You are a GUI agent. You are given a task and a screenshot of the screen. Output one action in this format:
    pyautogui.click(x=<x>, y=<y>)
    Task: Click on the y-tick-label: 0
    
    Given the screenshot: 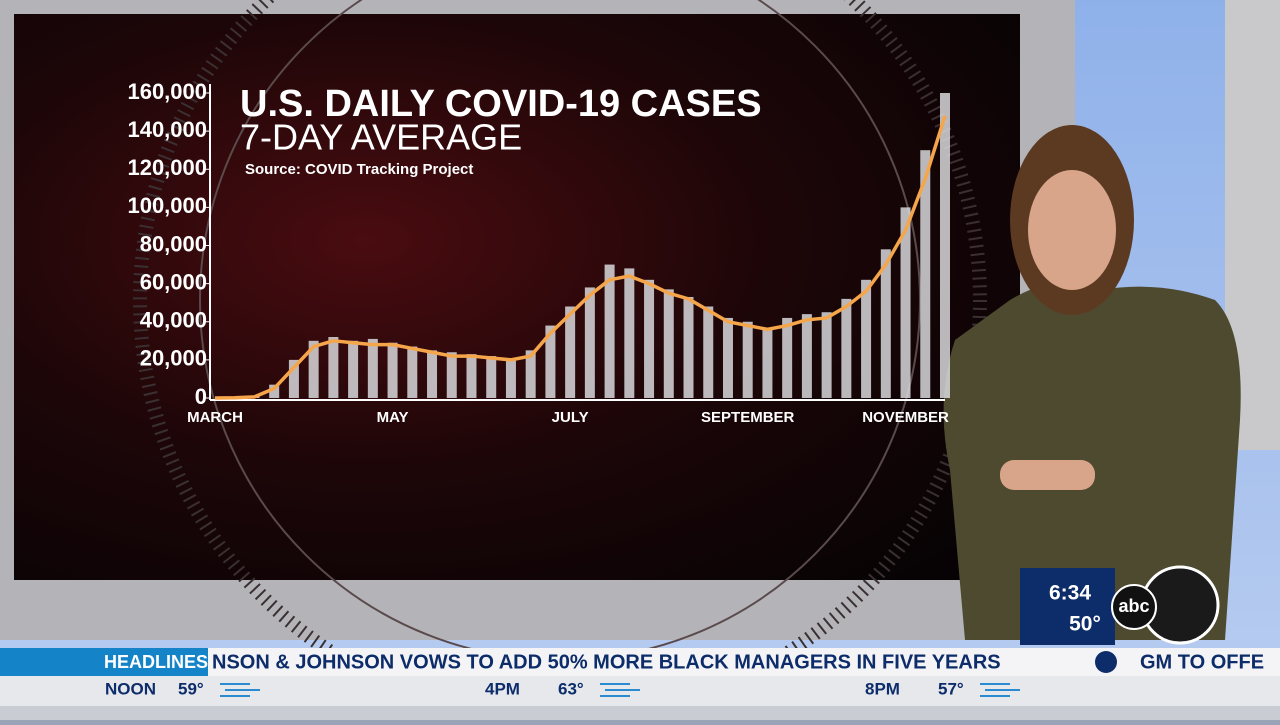 What is the action you would take?
    pyautogui.click(x=201, y=396)
    